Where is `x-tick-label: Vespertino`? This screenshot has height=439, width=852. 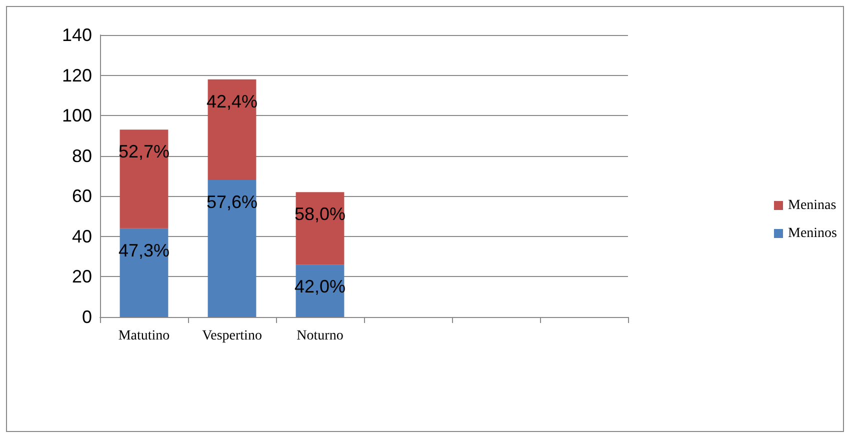 x-tick-label: Vespertino is located at coordinates (232, 336).